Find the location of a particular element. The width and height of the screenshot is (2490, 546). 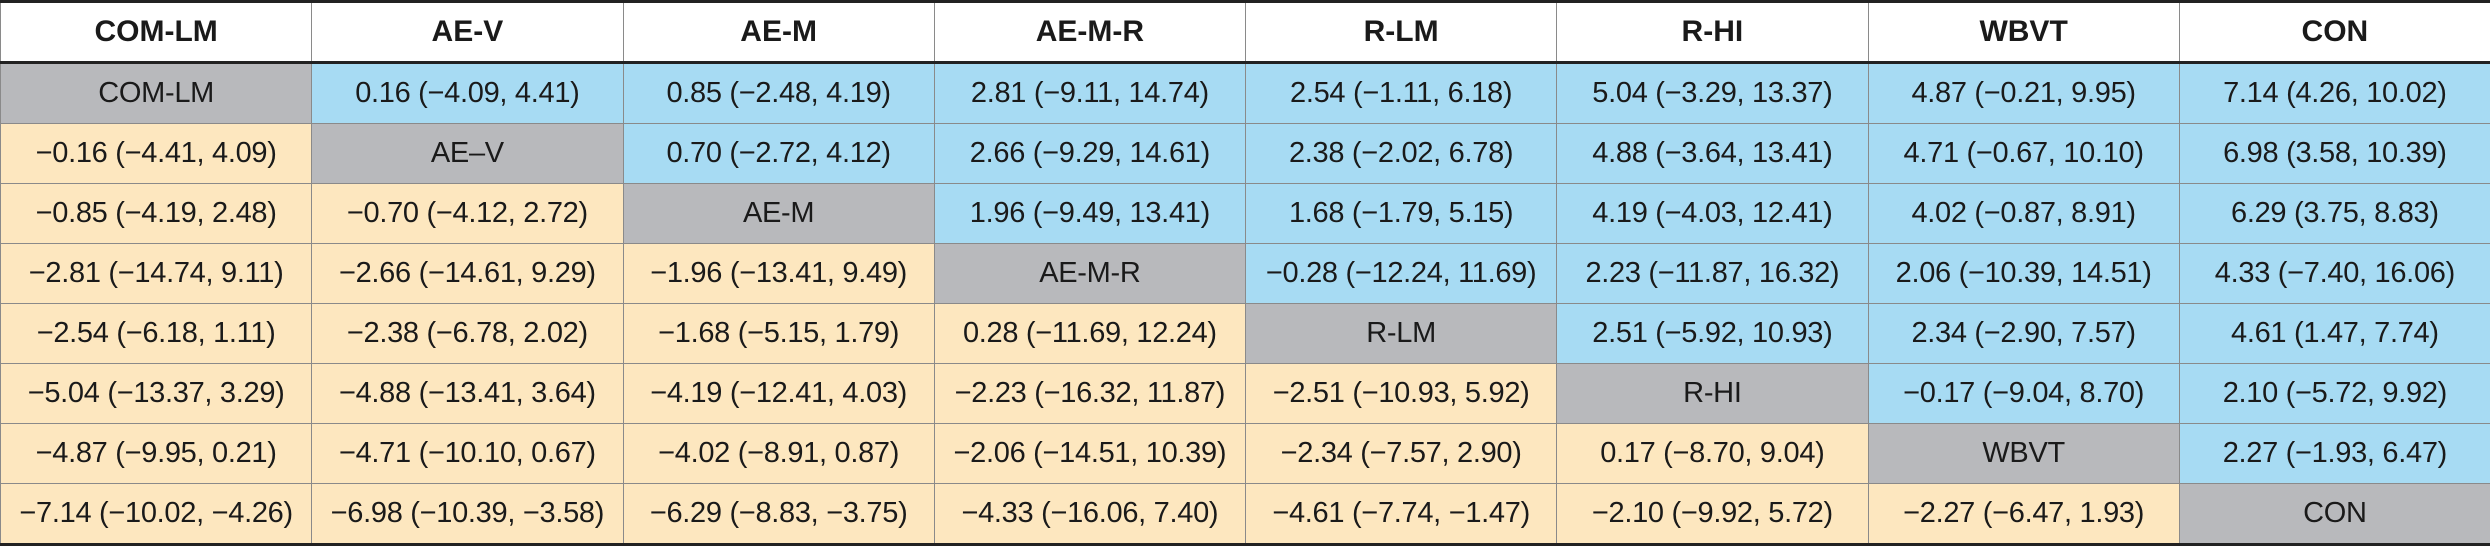

column-header-ae-v: AE-V is located at coordinates (467, 32).